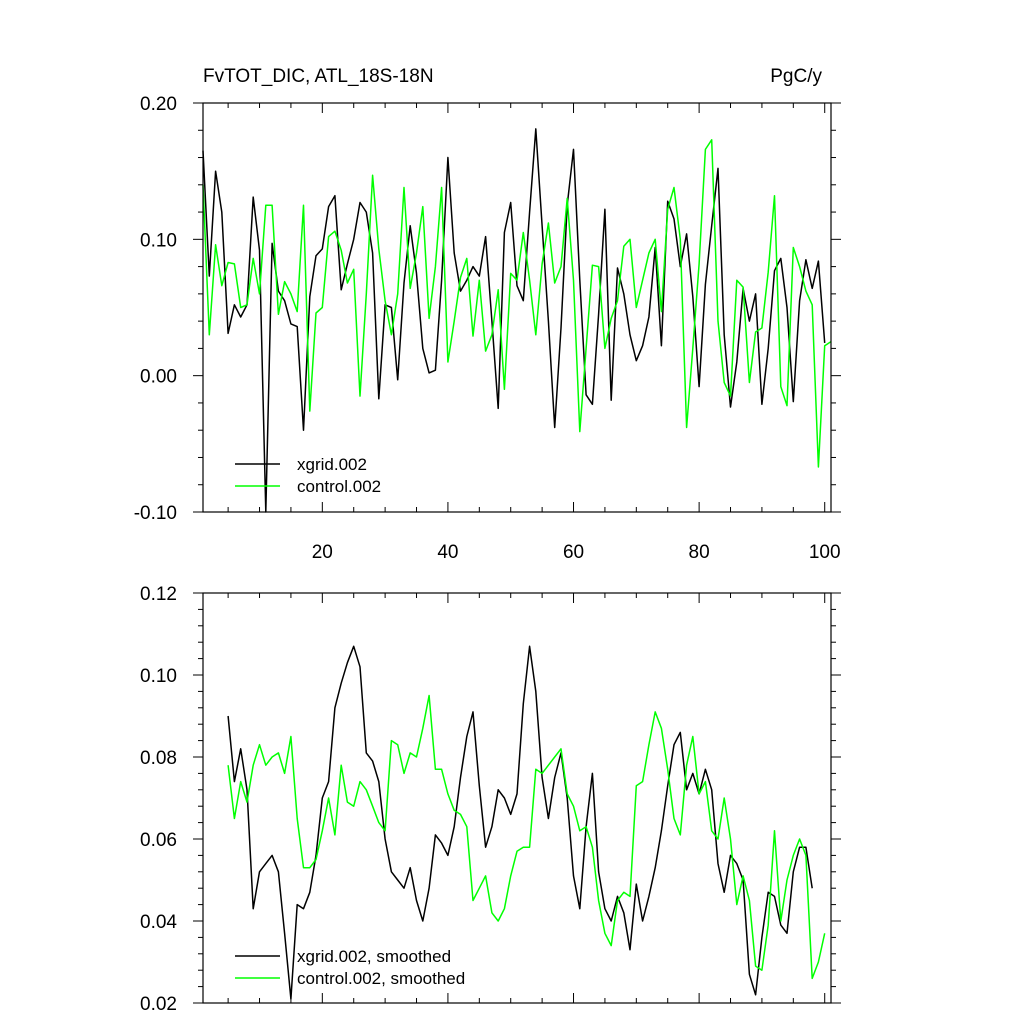 Image resolution: width=1024 pixels, height=1024 pixels. Describe the element at coordinates (158, 377) in the screenshot. I see `y-tick-label: 0.00` at that location.